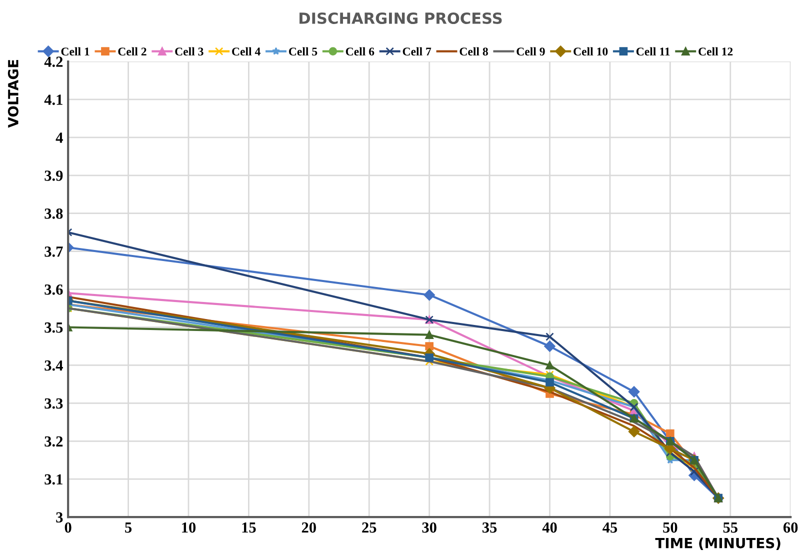 Image resolution: width=801 pixels, height=559 pixels. What do you see at coordinates (401, 18) in the screenshot?
I see `chart-title: DISCHARGING PROCESS` at bounding box center [401, 18].